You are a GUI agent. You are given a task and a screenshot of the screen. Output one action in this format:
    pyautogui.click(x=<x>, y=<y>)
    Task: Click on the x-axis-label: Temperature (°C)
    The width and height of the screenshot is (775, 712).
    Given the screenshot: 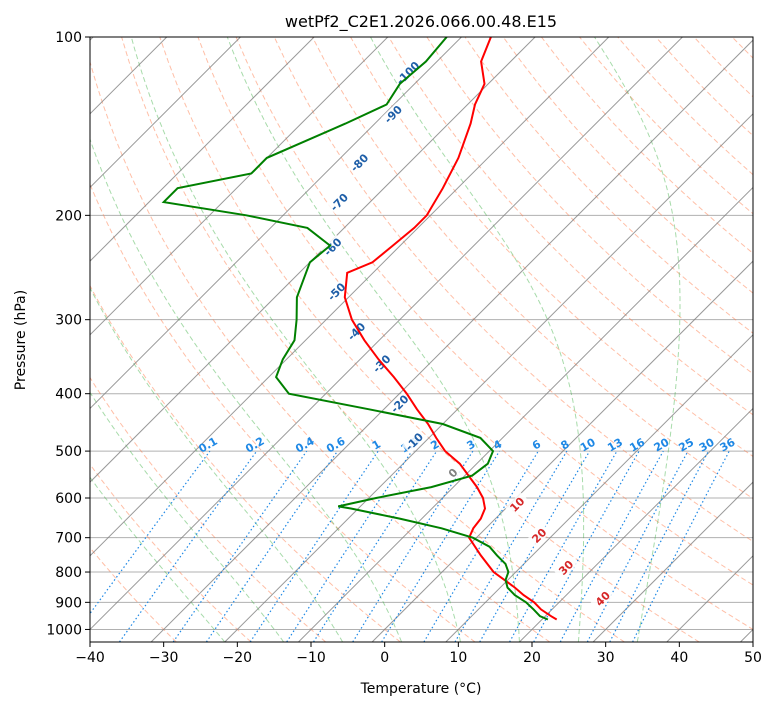 What is the action you would take?
    pyautogui.click(x=421, y=689)
    